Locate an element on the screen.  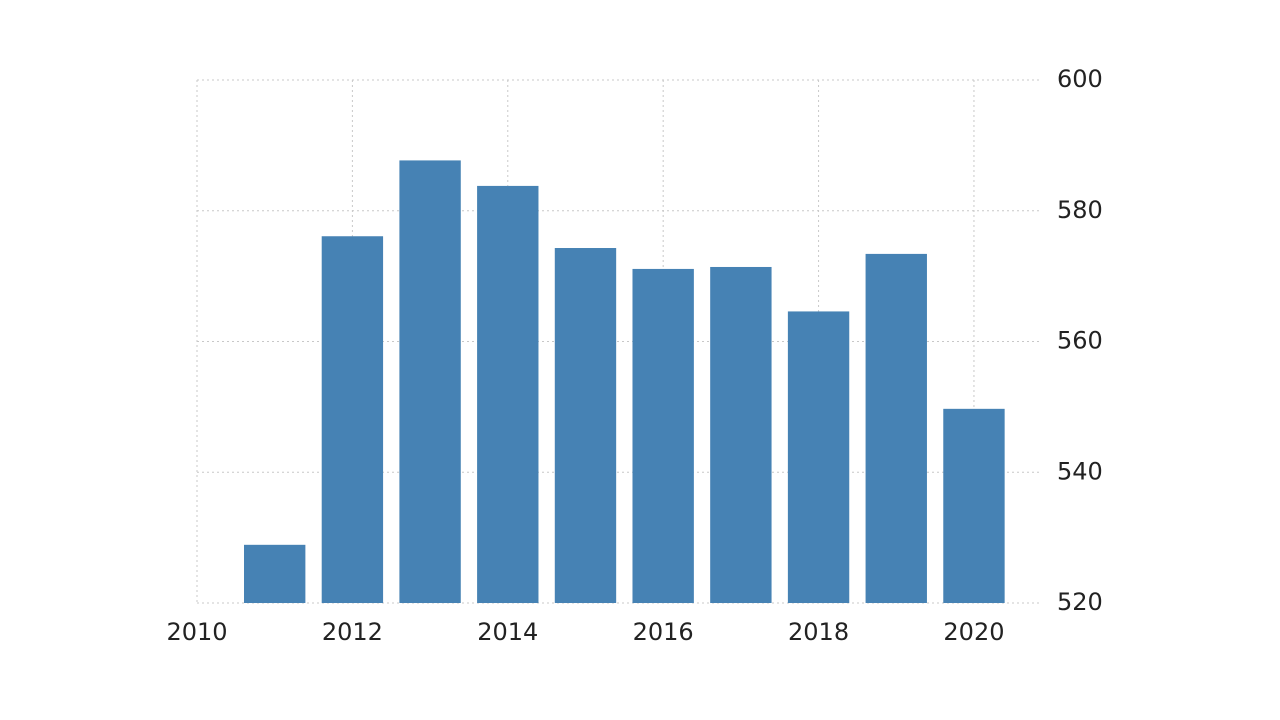
x-tick-label: 2020 is located at coordinates (973, 632).